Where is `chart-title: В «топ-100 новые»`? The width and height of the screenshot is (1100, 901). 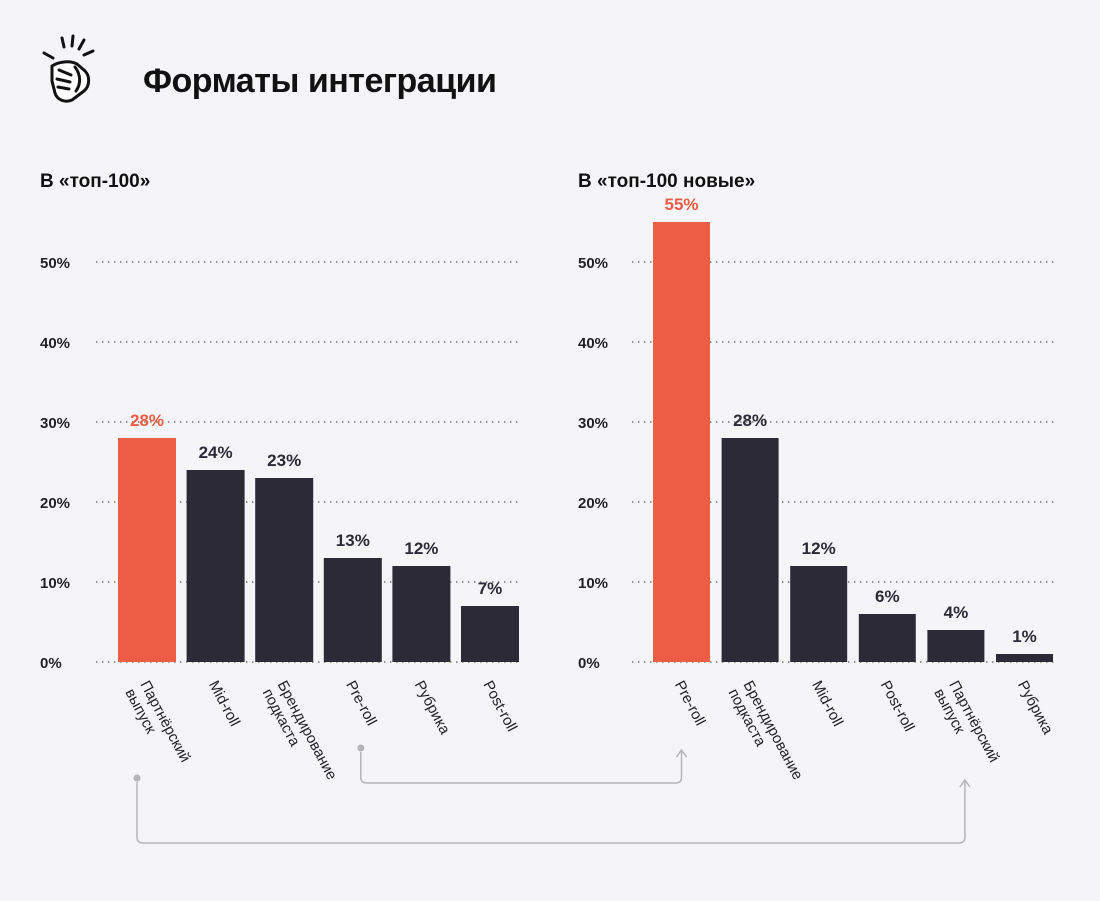
chart-title: В «топ-100 новые» is located at coordinates (666, 181).